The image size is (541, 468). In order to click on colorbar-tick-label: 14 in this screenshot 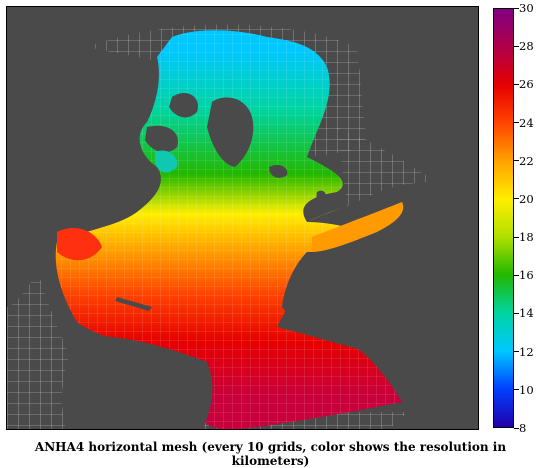, I will do `click(526, 313)`.